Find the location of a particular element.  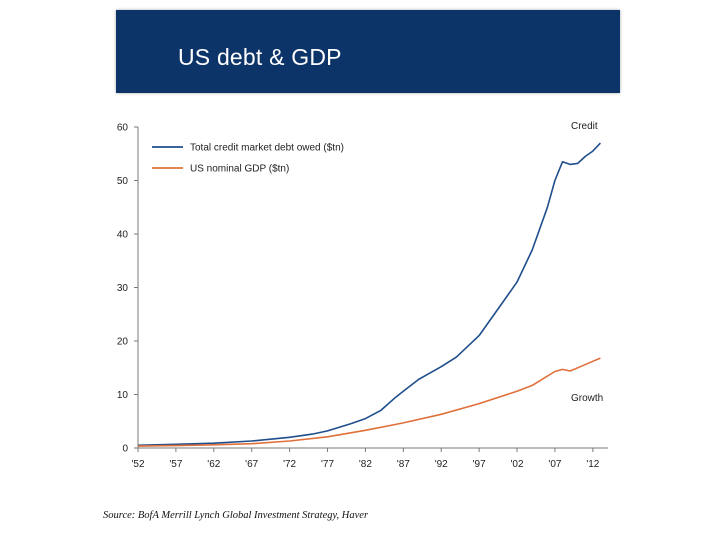

x-tick-label: '87 is located at coordinates (403, 464).